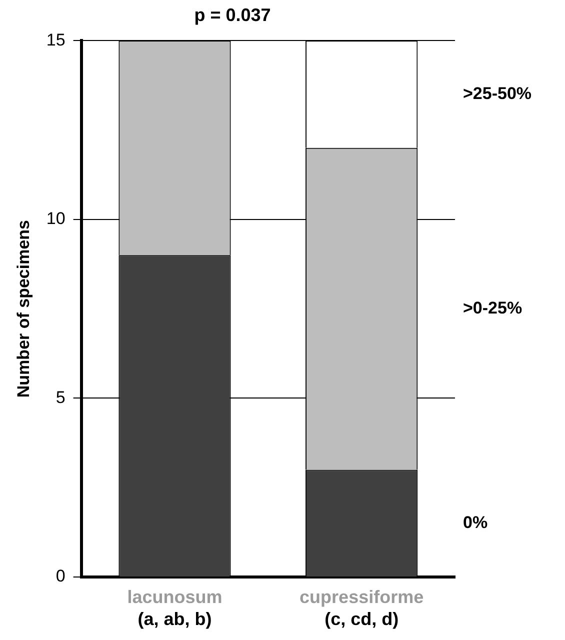  Describe the element at coordinates (475, 522) in the screenshot. I see `text: 0%` at that location.